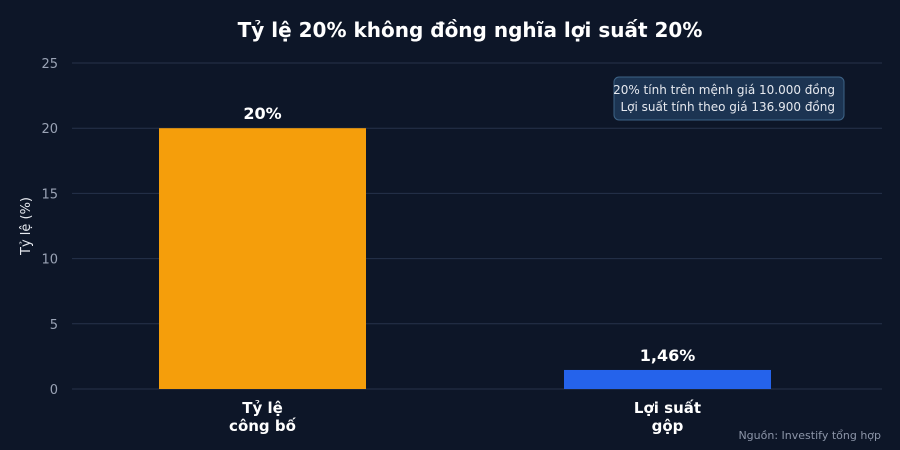 Image resolution: width=900 pixels, height=450 pixels. I want to click on y-tick-label: 20, so click(49, 129).